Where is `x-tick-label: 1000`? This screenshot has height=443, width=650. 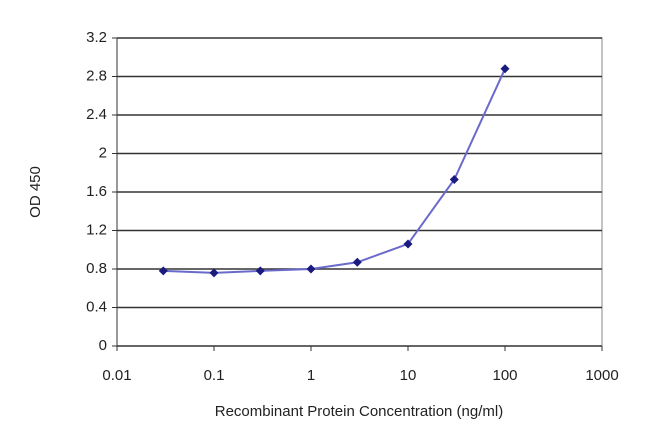
x-tick-label: 1000 is located at coordinates (601, 375).